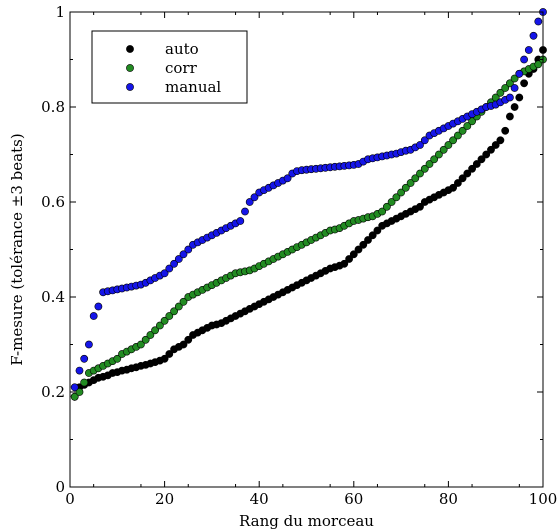  What do you see at coordinates (181, 68) in the screenshot?
I see `legend-label-corr: corr` at bounding box center [181, 68].